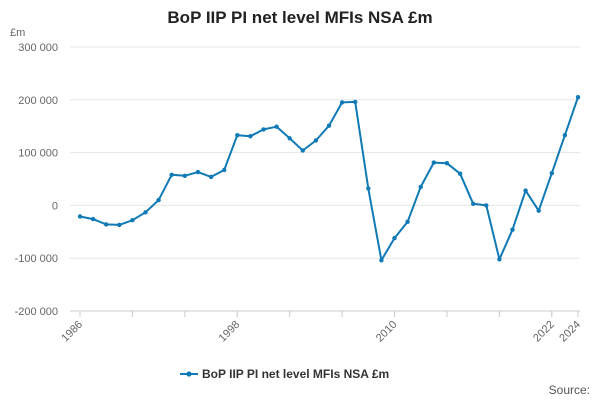 This screenshot has width=600, height=400. I want to click on y-tick-label: 100 000, so click(38, 154).